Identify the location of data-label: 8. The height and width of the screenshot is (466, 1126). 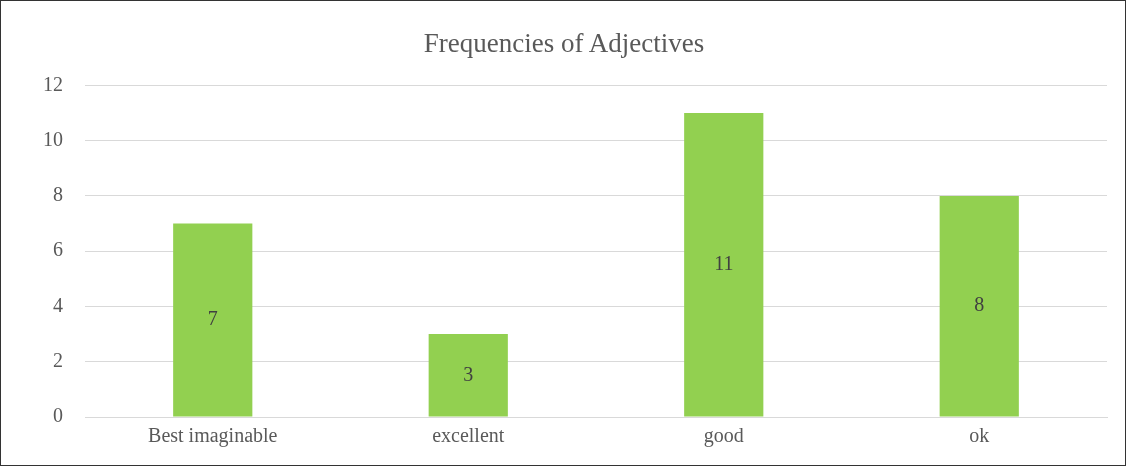
(979, 304).